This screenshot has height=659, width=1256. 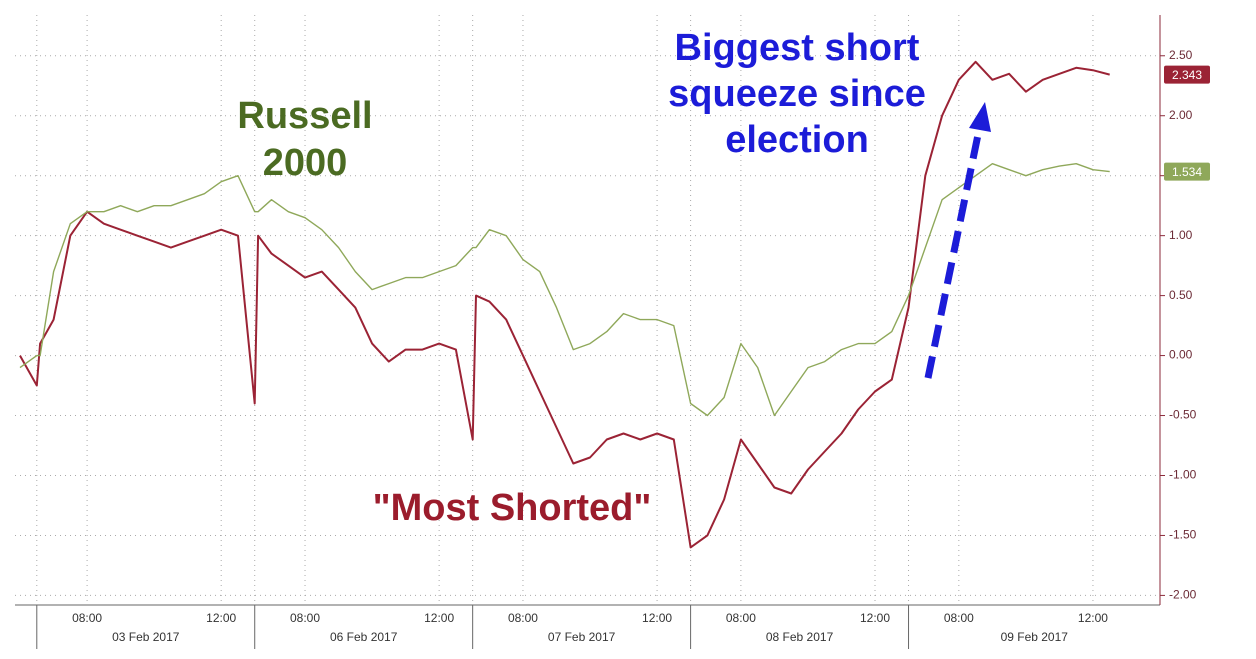 I want to click on arrow-shaft, so click(x=954, y=251).